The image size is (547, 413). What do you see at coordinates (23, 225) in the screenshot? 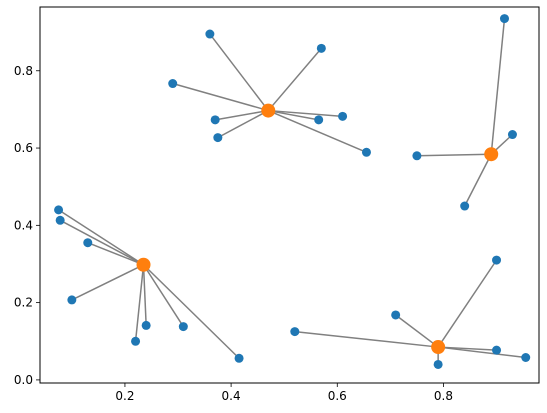
I see `y-tick-label: 0.4` at bounding box center [23, 225].